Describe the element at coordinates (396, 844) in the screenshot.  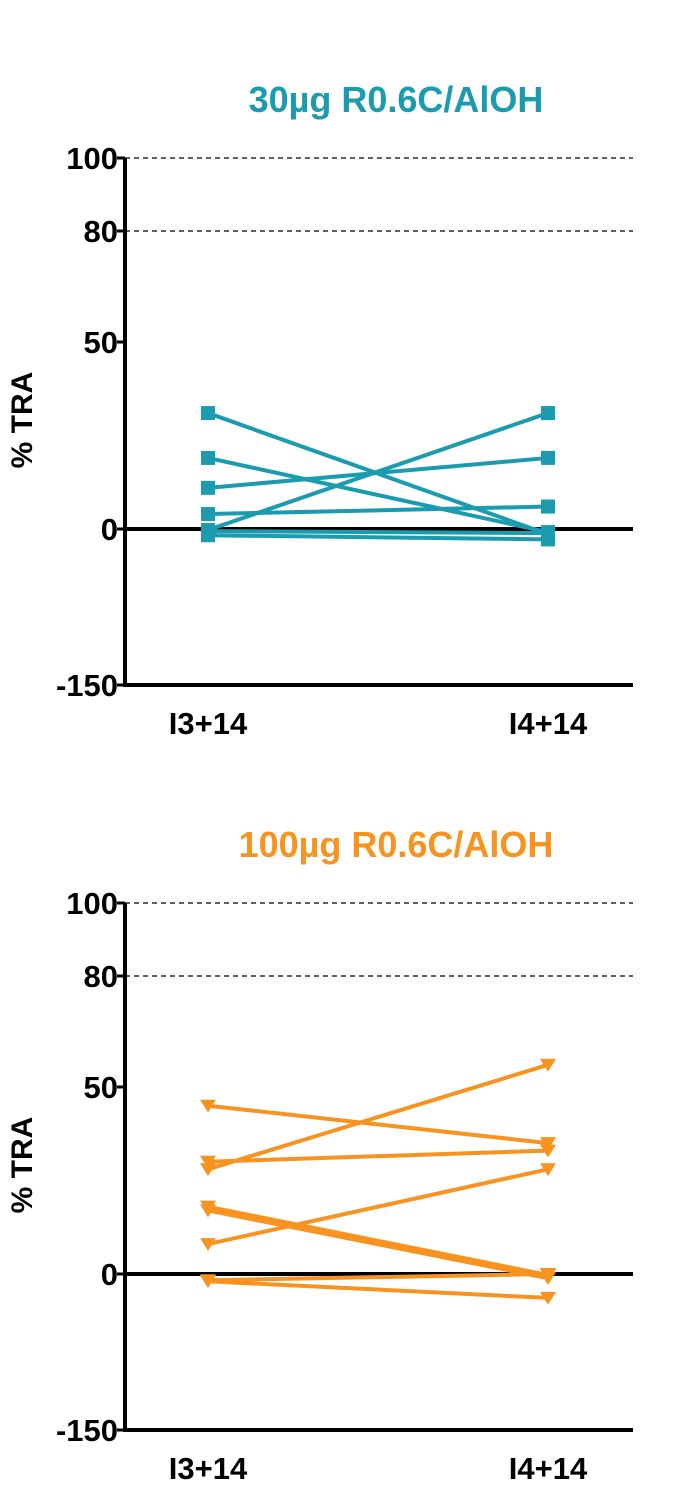
I see `chart-title: 100µg R0.6C/AlOH` at that location.